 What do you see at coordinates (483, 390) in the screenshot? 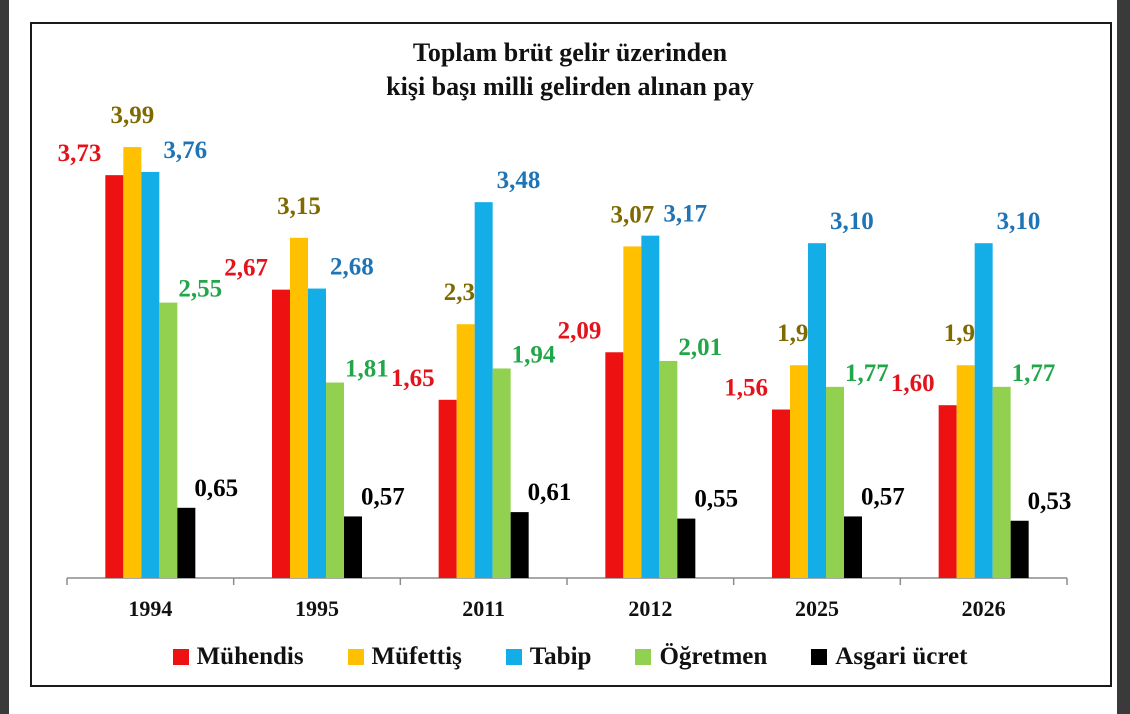
I see `bar-tabip-2011` at bounding box center [483, 390].